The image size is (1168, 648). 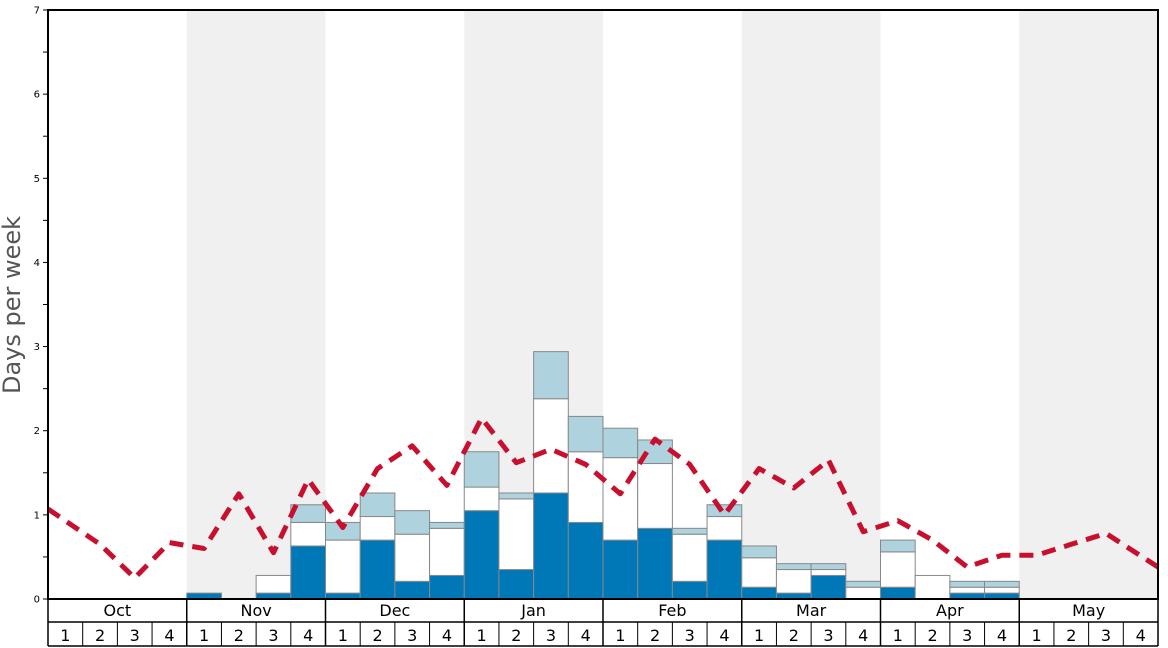 I want to click on month-label-oct: Oct, so click(x=118, y=610).